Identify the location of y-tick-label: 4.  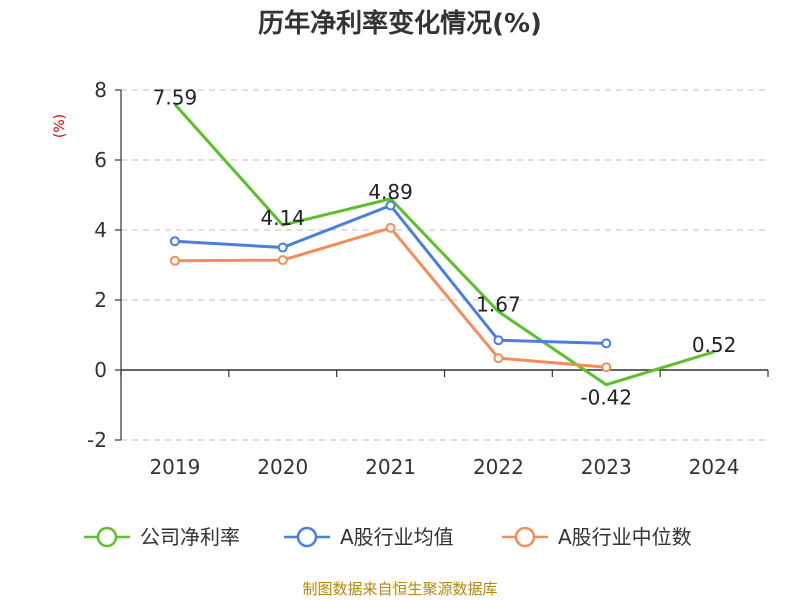
(100, 230).